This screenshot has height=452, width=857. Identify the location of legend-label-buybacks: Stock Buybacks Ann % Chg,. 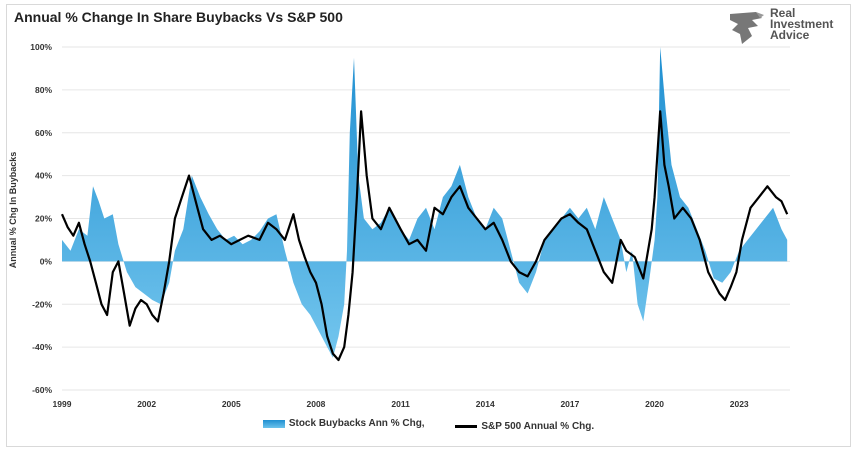
(356, 423).